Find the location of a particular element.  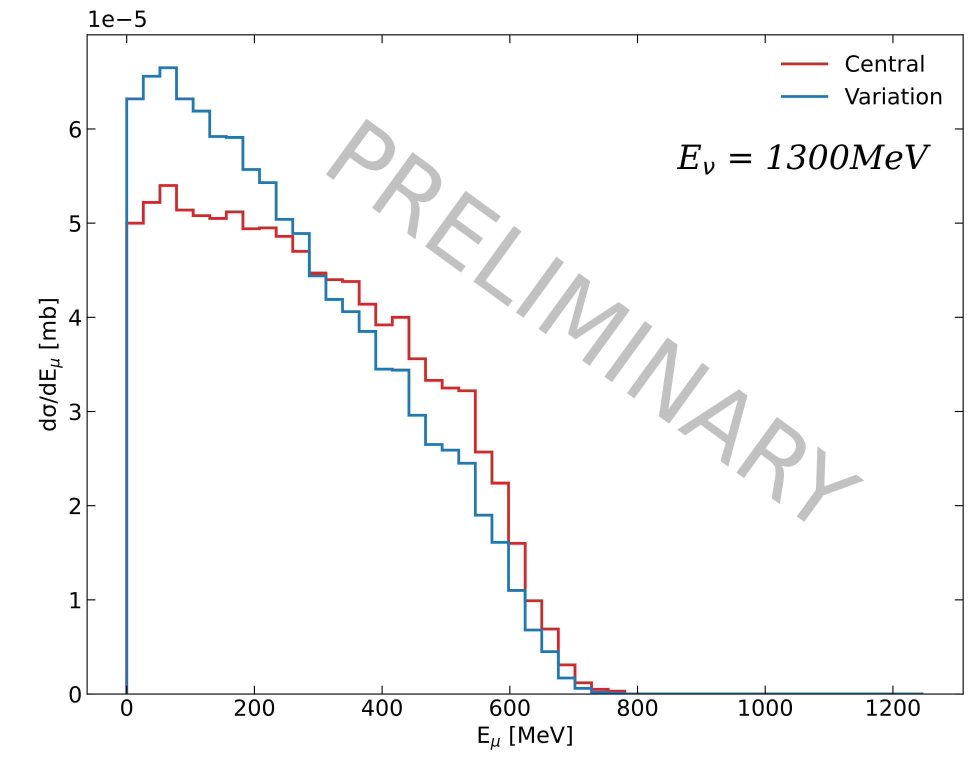

y-tick-label: 5 is located at coordinates (75, 223).